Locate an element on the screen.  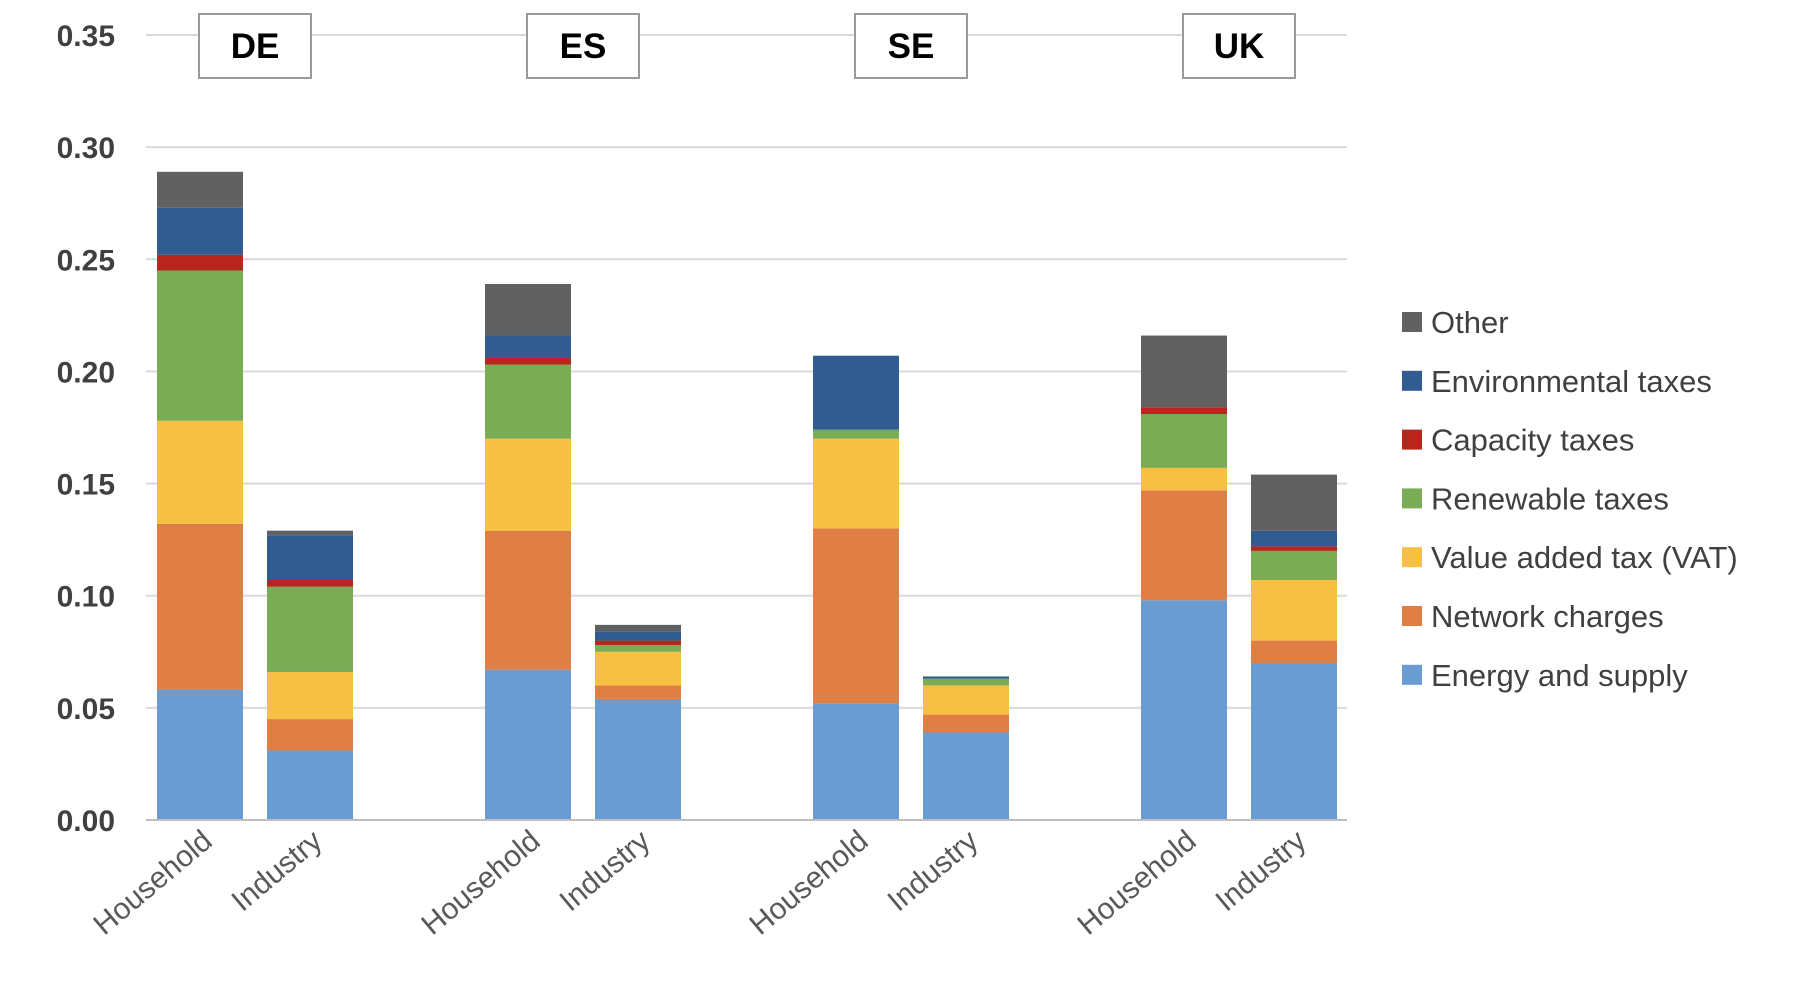
bar-segment-es-household-s1 is located at coordinates (528, 600).